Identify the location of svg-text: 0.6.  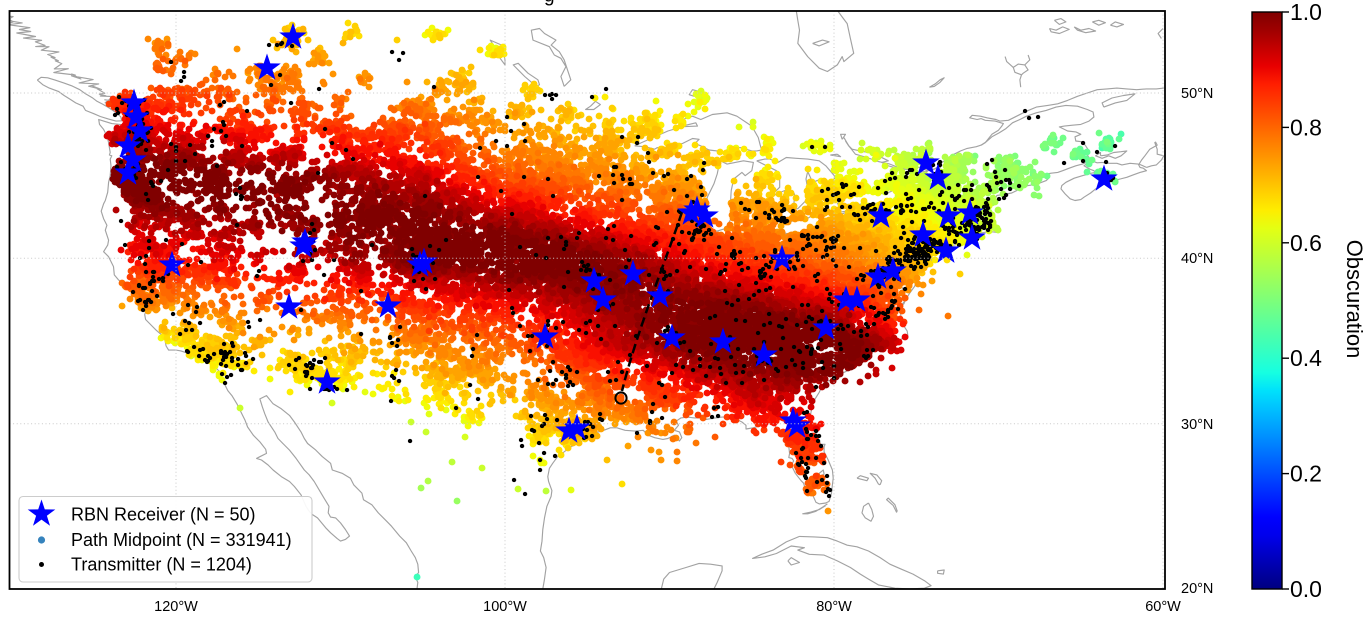
(1306, 243).